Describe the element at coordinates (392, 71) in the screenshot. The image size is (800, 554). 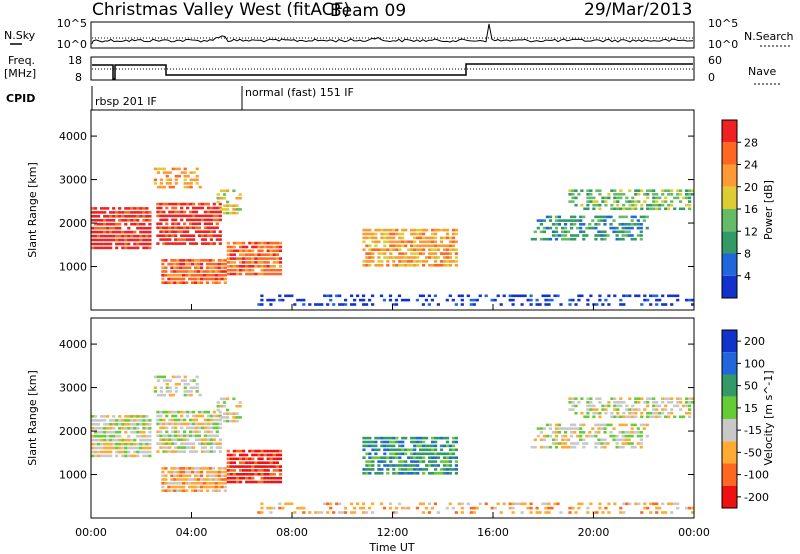
I see `freq-trace` at that location.